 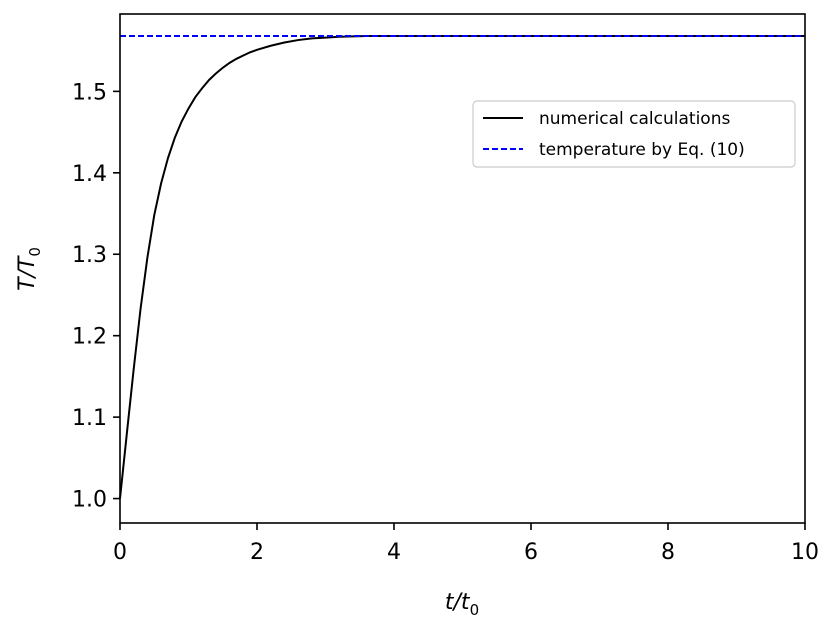 What do you see at coordinates (29, 269) in the screenshot?
I see `y-axis-label: T/T0` at bounding box center [29, 269].